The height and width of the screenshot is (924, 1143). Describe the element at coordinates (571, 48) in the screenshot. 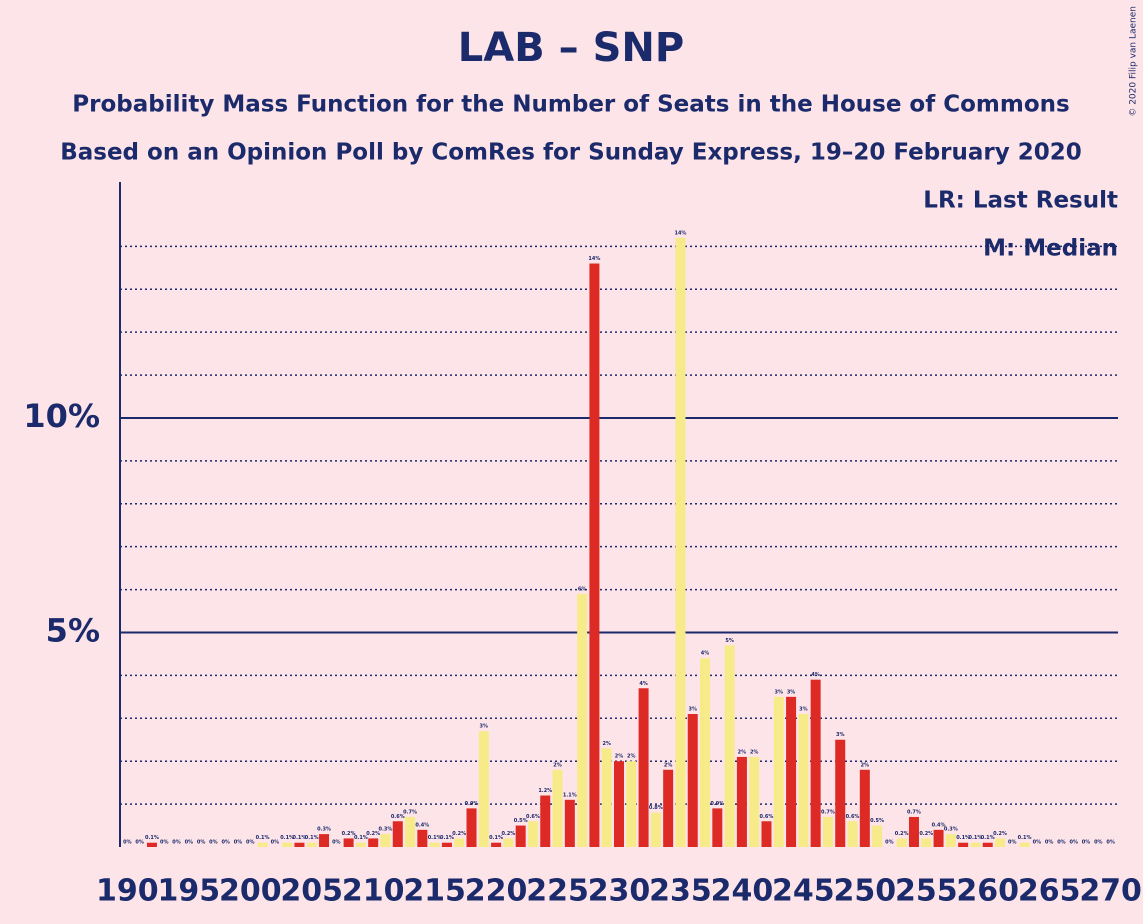

I see `chart-title: LAB – SNP` at that location.